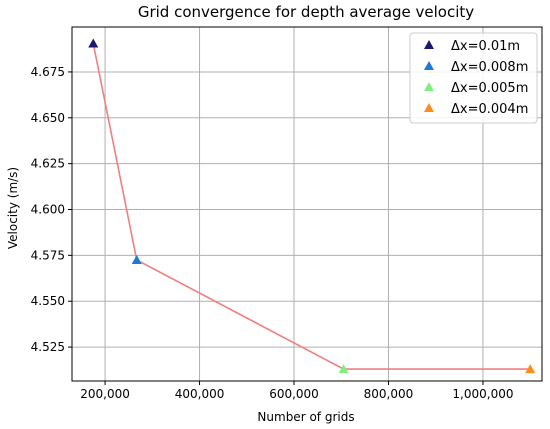  I want to click on y-axis-label: Velocity (m/s), so click(13, 208).